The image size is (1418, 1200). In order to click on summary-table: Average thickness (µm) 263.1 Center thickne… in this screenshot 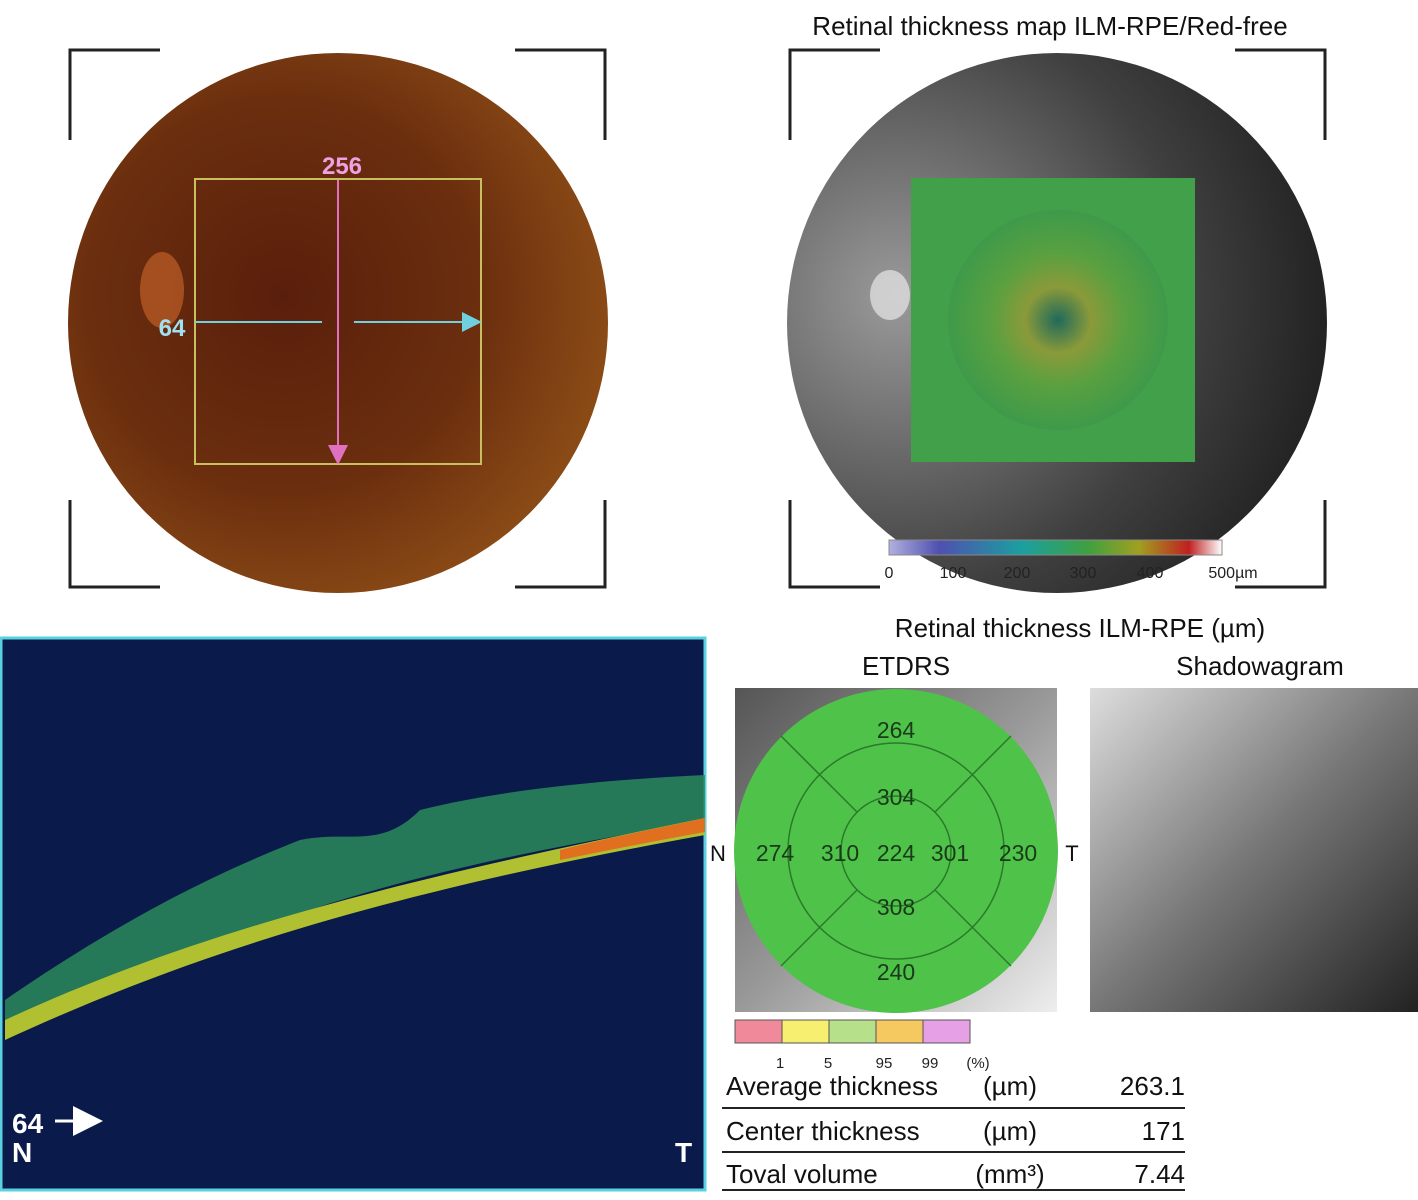, I will do `click(953, 1131)`.